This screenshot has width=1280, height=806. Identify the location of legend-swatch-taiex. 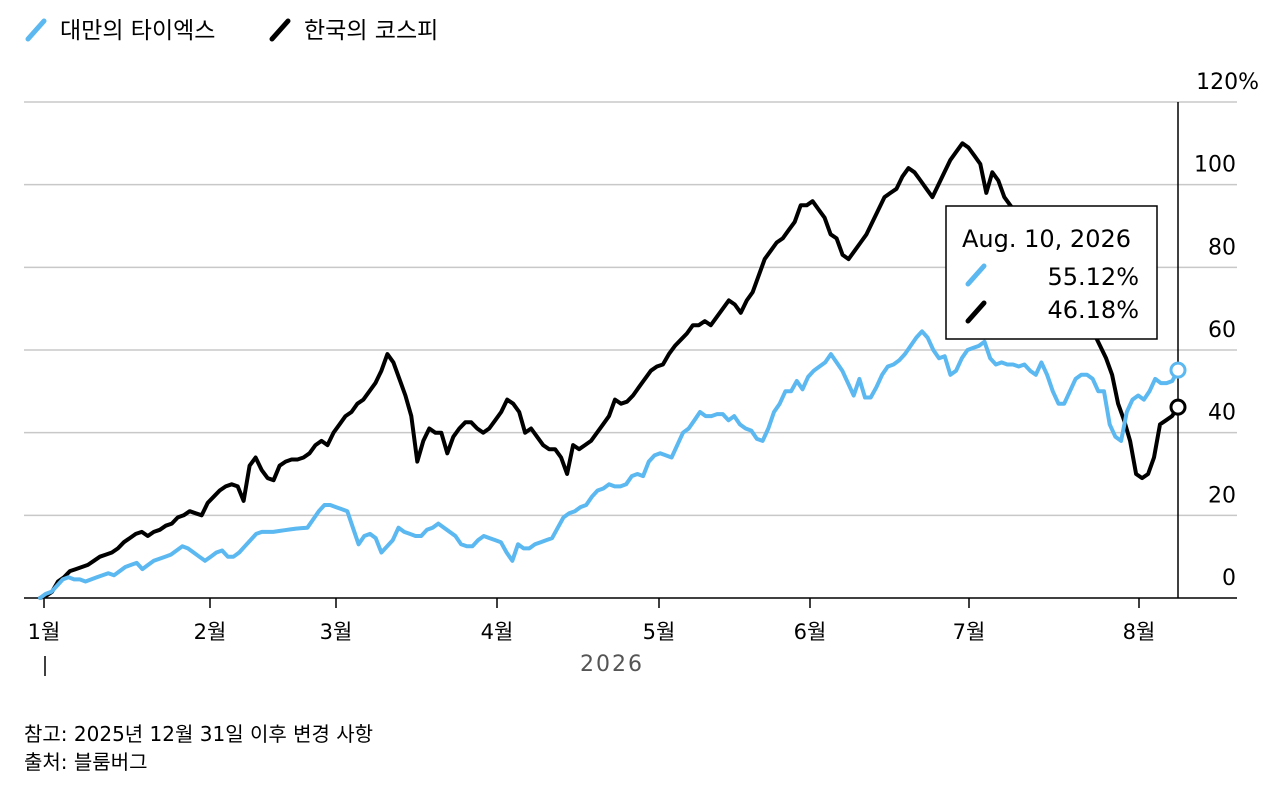
(36, 30).